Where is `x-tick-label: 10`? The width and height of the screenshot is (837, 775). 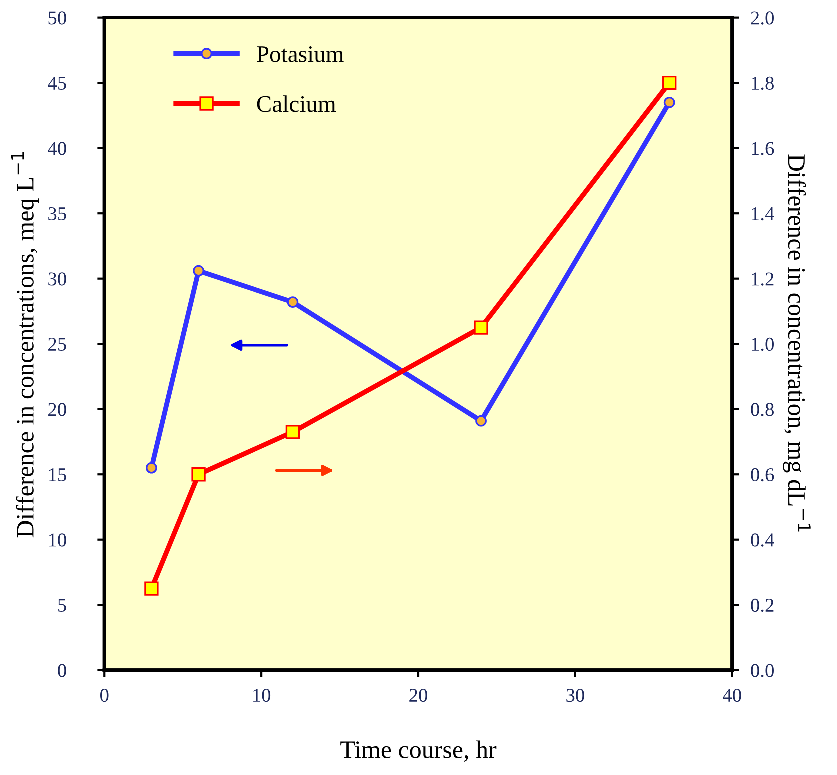 x-tick-label: 10 is located at coordinates (262, 695).